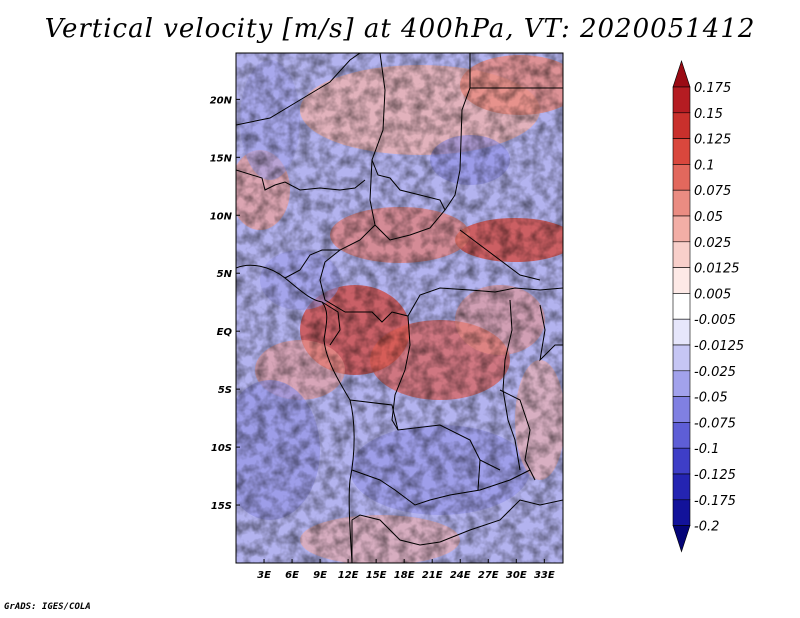 This screenshot has width=800, height=618. I want to click on lon-label-12e: 12E, so click(348, 575).